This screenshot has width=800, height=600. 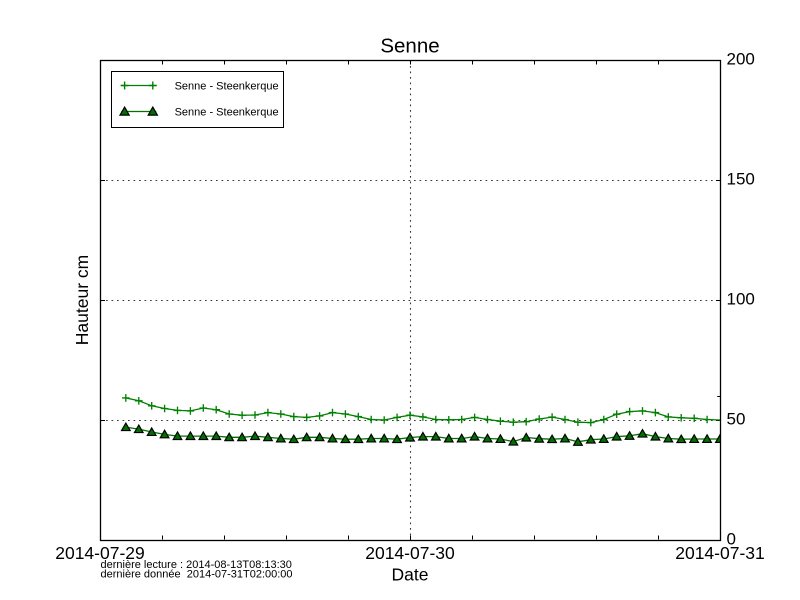 What do you see at coordinates (410, 574) in the screenshot?
I see `svg-text: Date` at bounding box center [410, 574].